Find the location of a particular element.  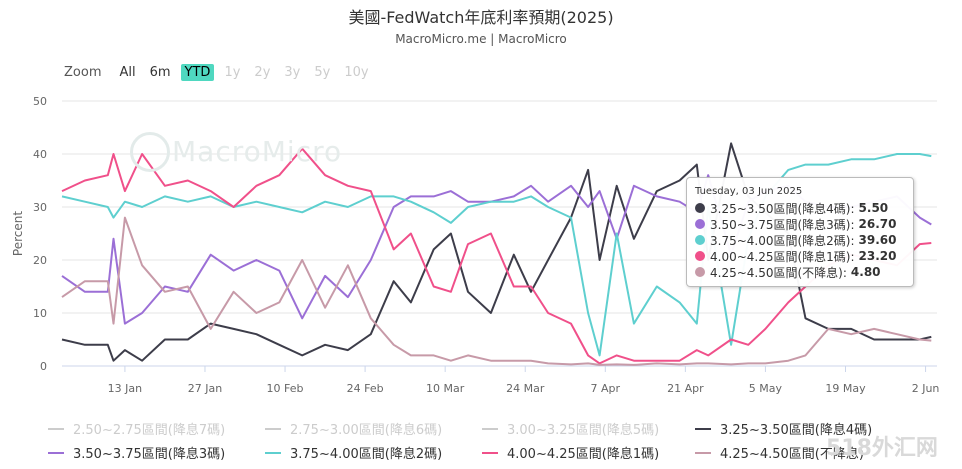

tooltip-row: 3.75~4.00區間(降息2碼): 39.60 is located at coordinates (800, 240).